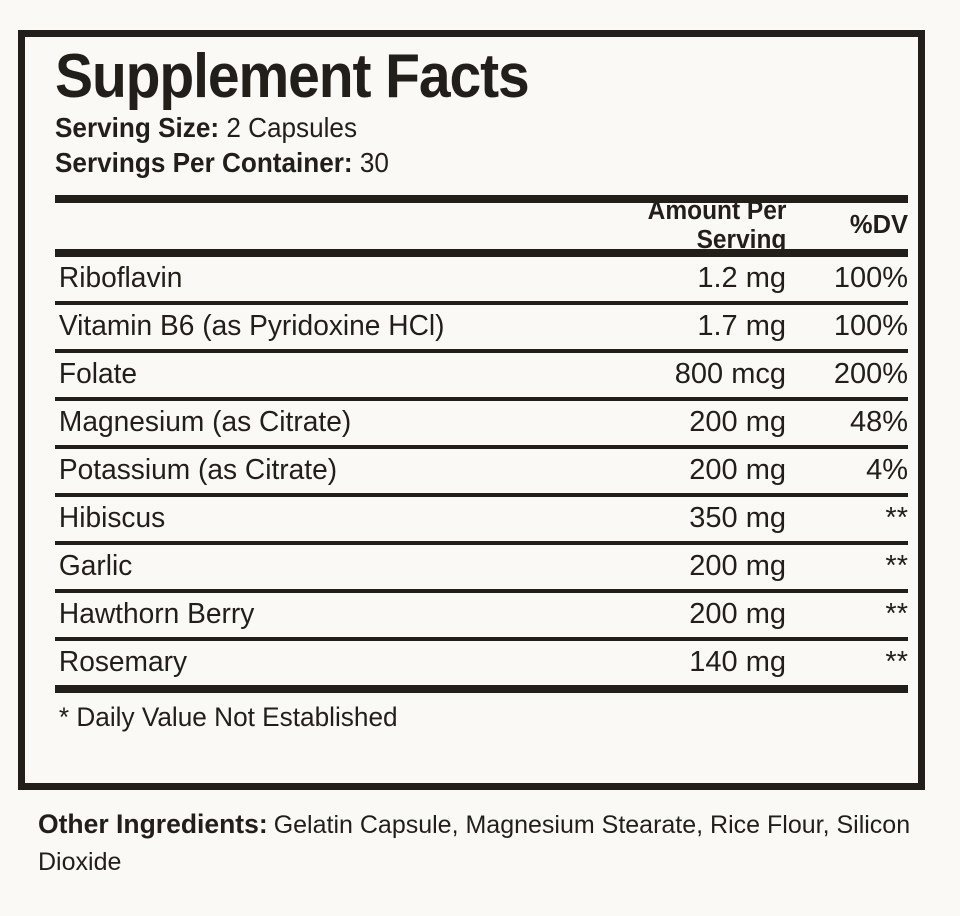 The image size is (960, 916). Describe the element at coordinates (717, 225) in the screenshot. I see `column-header-amount: Amount Per Serving` at that location.